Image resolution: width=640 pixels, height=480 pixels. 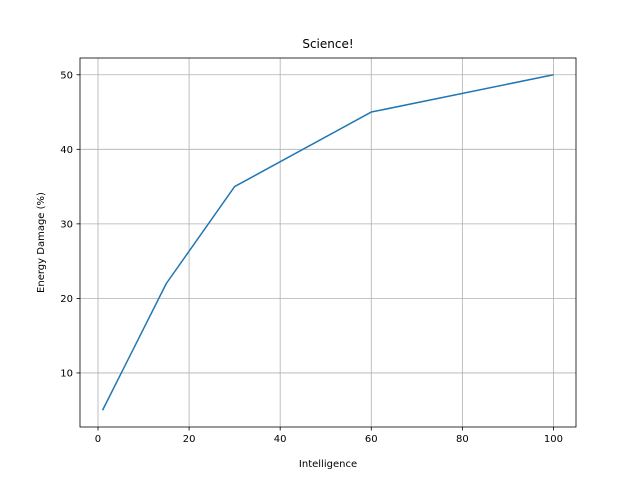 What do you see at coordinates (66, 224) in the screenshot?
I see `y-tick-label: 30` at bounding box center [66, 224].